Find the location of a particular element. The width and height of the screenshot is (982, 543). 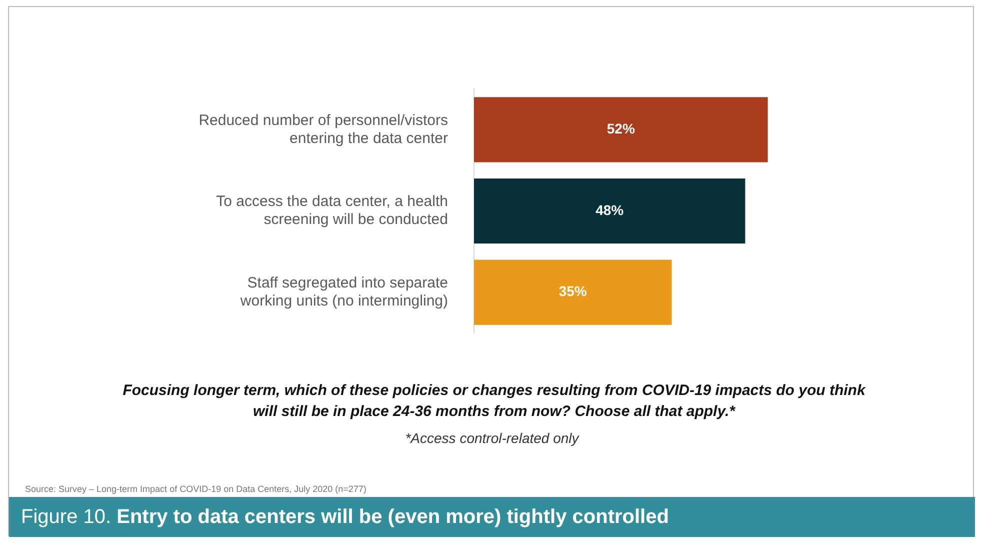

y-tick-label: Staff segregated into separate working units (no intermingling) is located at coordinates (343, 292).